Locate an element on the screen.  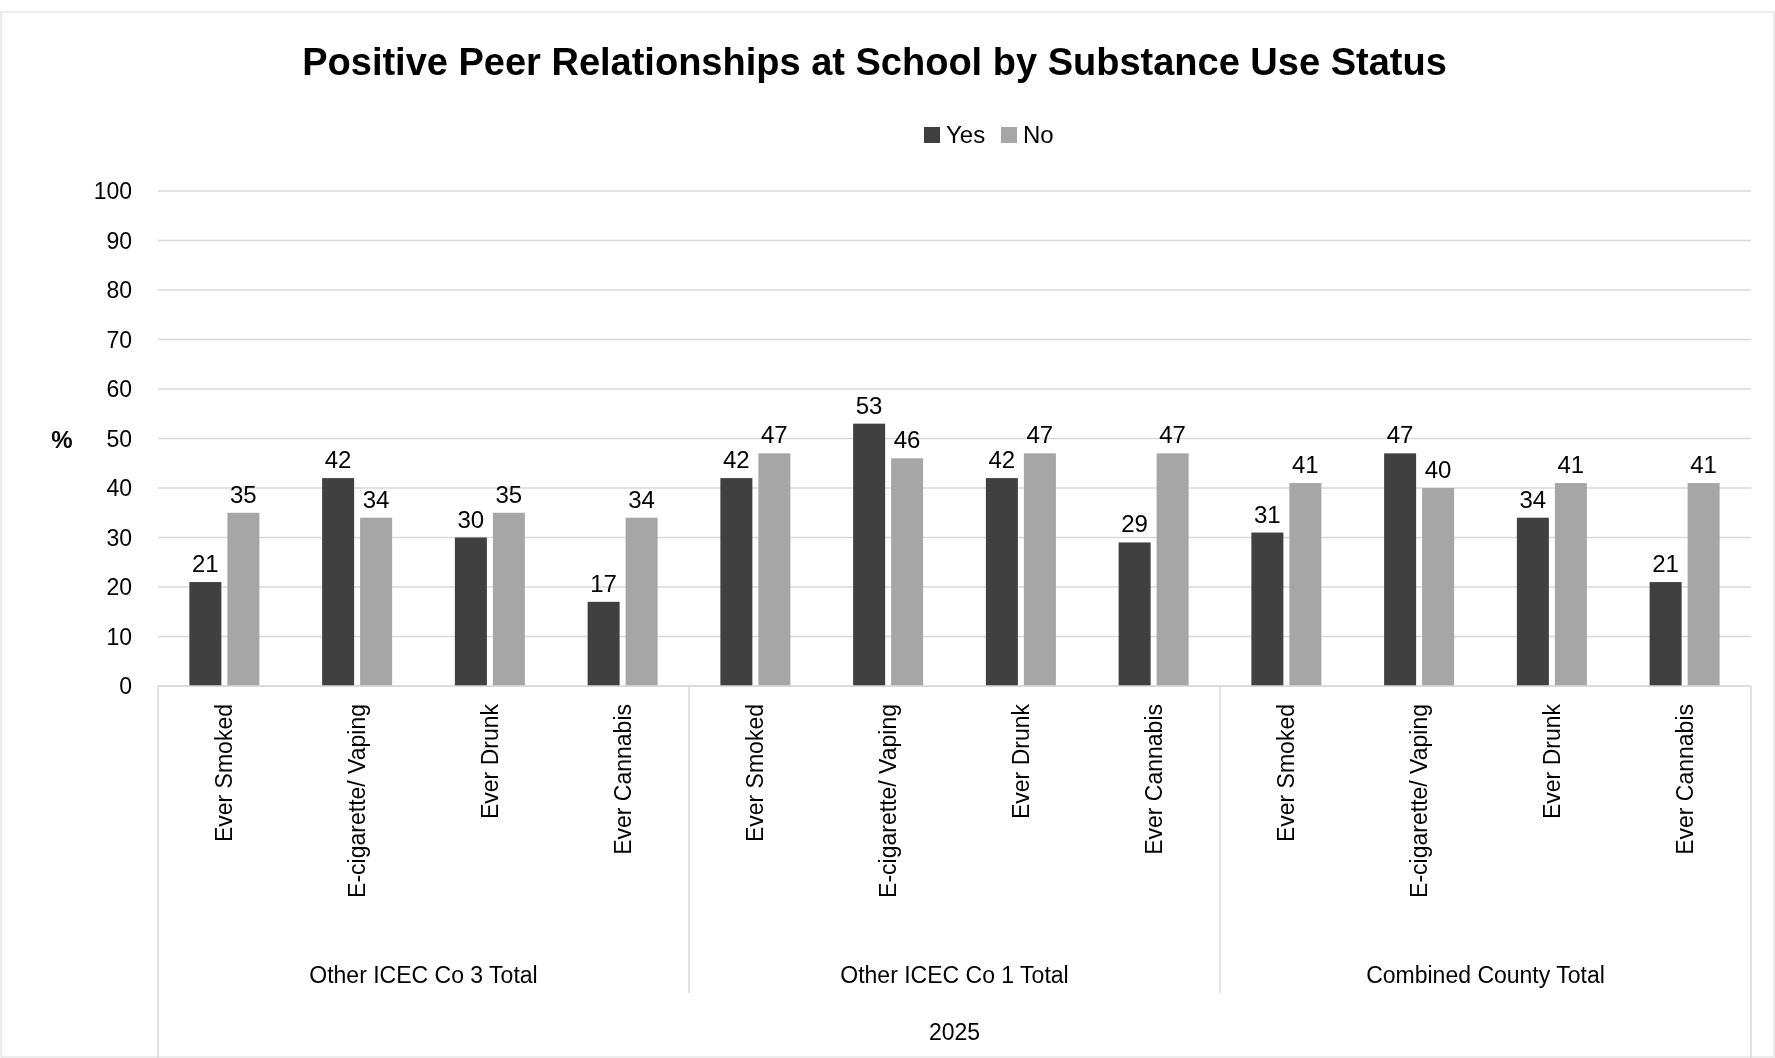
data-label: 17 is located at coordinates (603, 583).